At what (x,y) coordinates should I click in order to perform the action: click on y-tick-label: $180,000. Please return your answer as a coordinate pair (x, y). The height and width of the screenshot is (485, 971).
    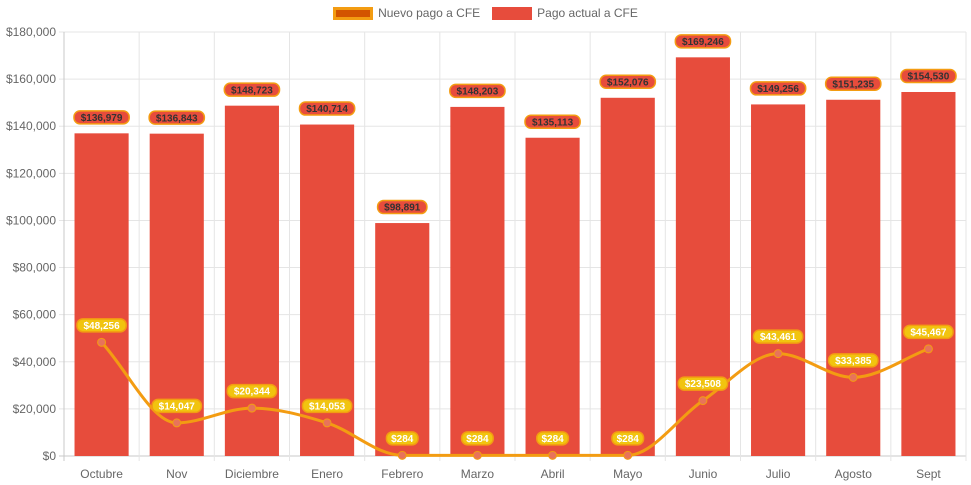
    Looking at the image, I should click on (31, 32).